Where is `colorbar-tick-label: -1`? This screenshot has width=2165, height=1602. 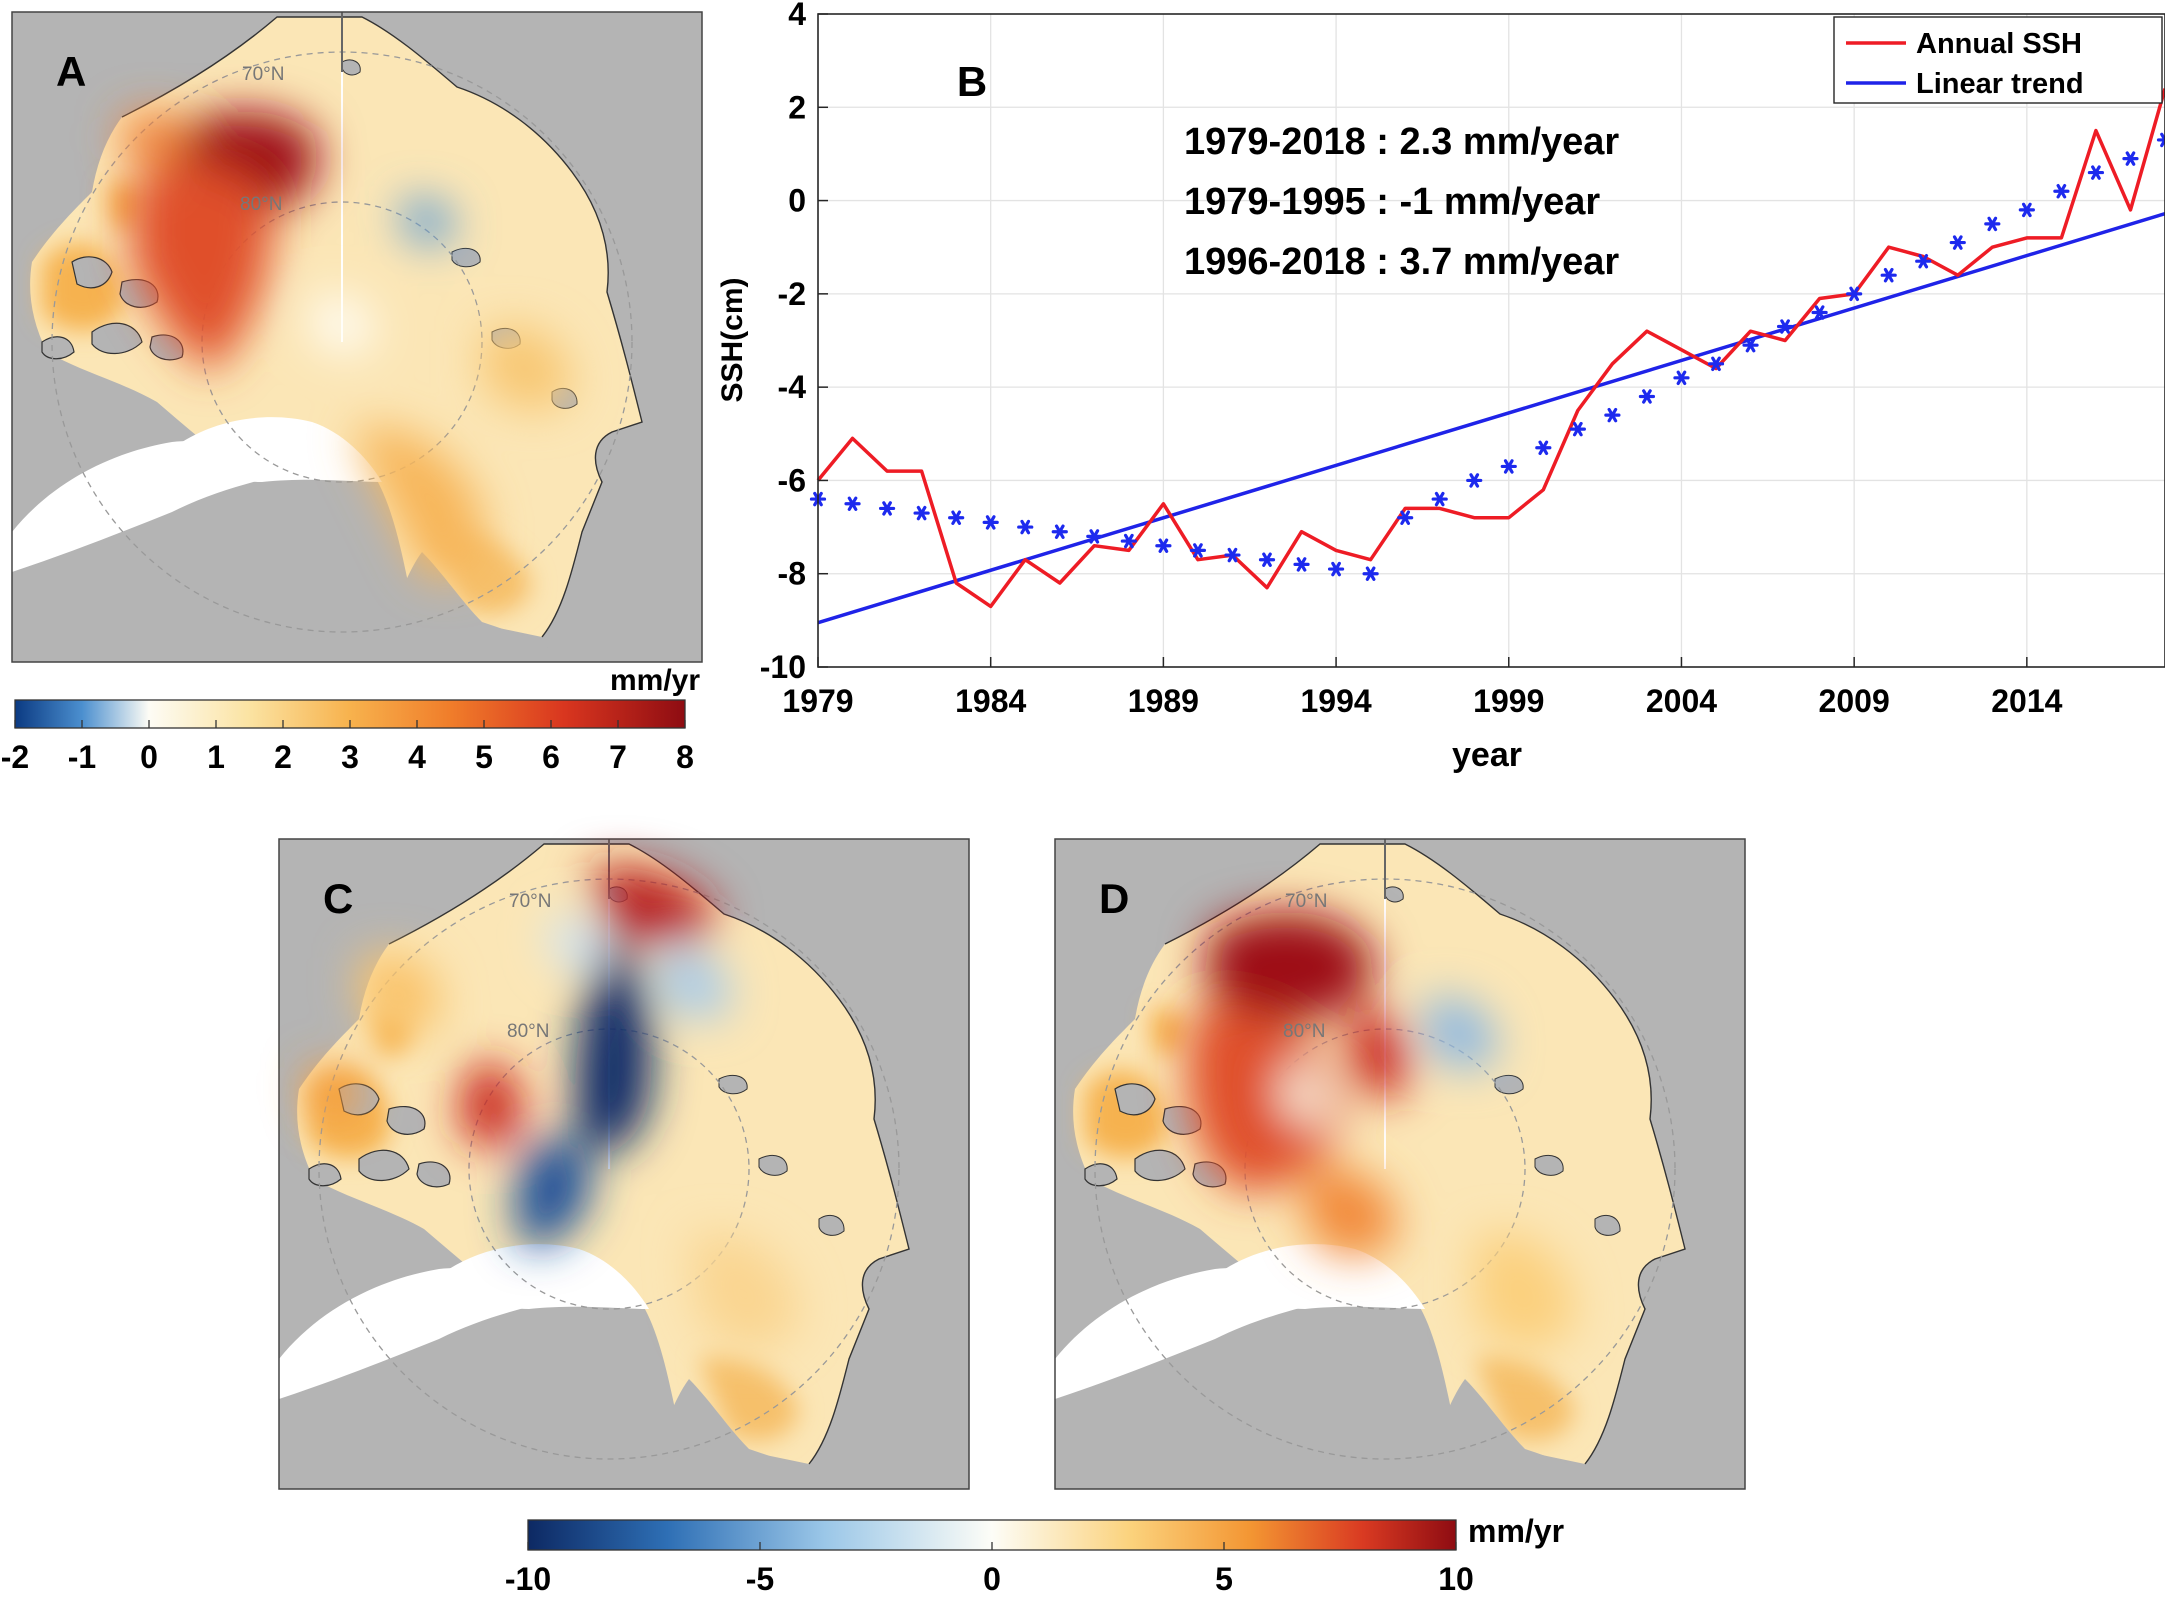
colorbar-tick-label: -1 is located at coordinates (82, 757).